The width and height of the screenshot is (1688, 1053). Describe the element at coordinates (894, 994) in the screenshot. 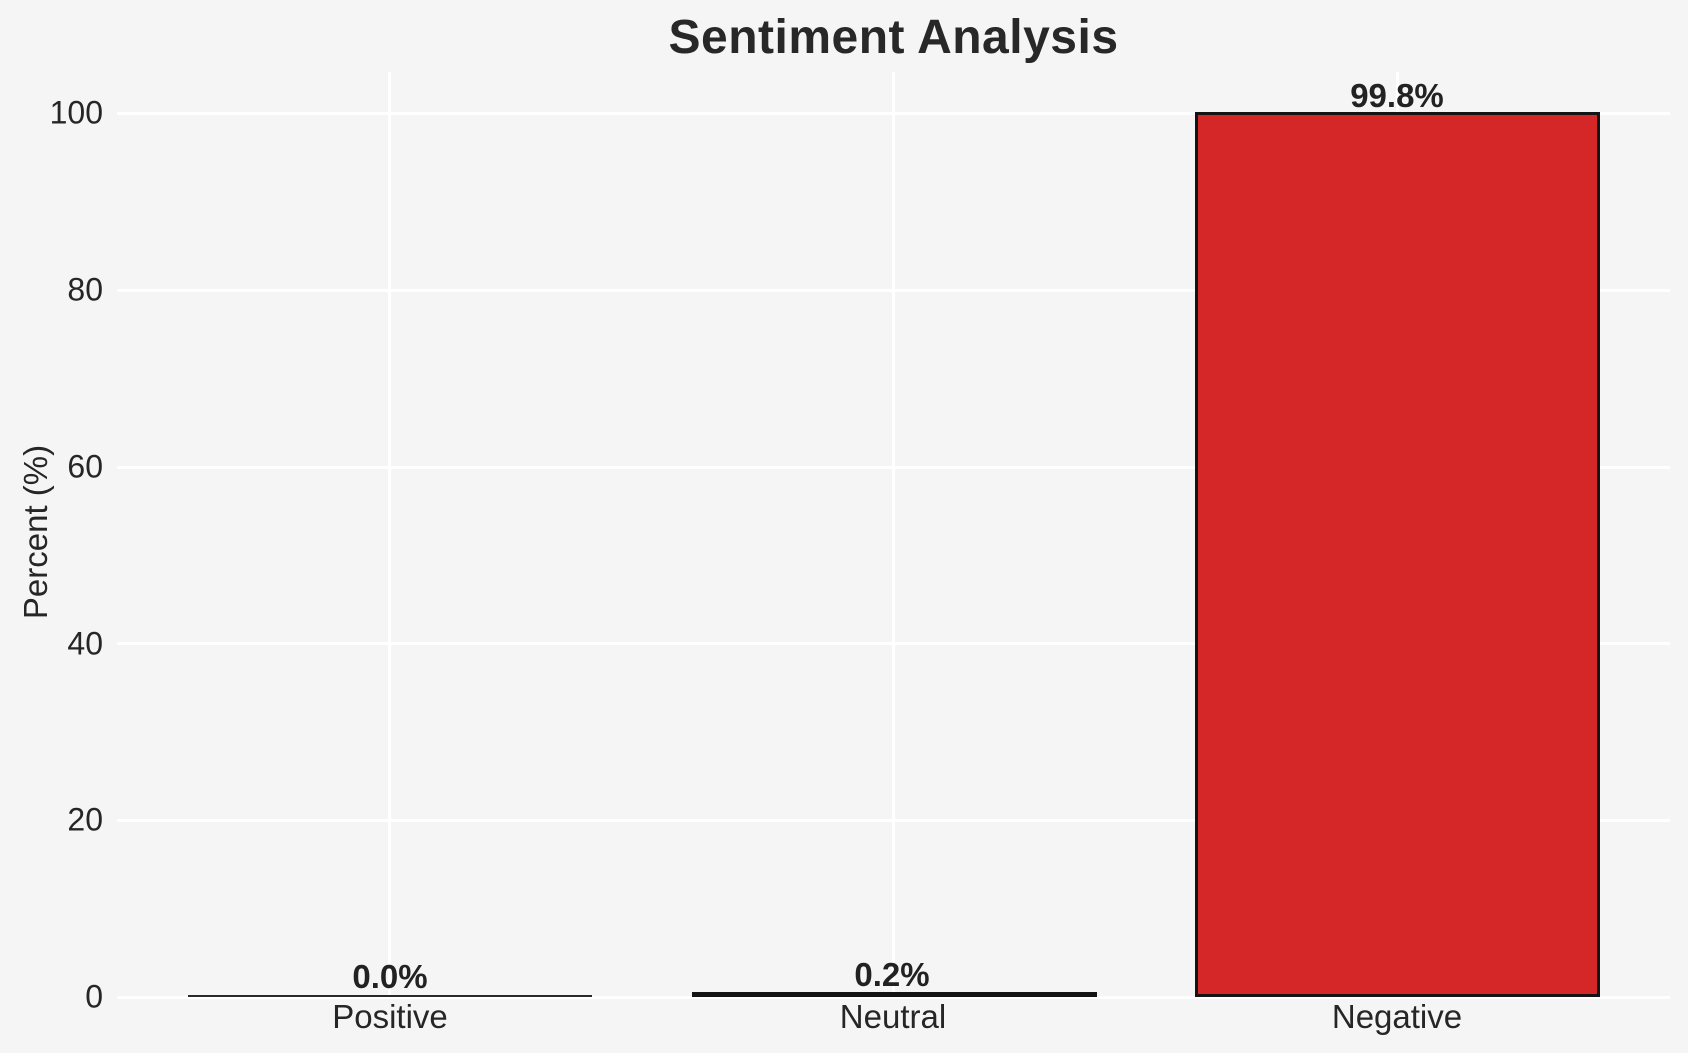

I see `bar-neutral` at that location.